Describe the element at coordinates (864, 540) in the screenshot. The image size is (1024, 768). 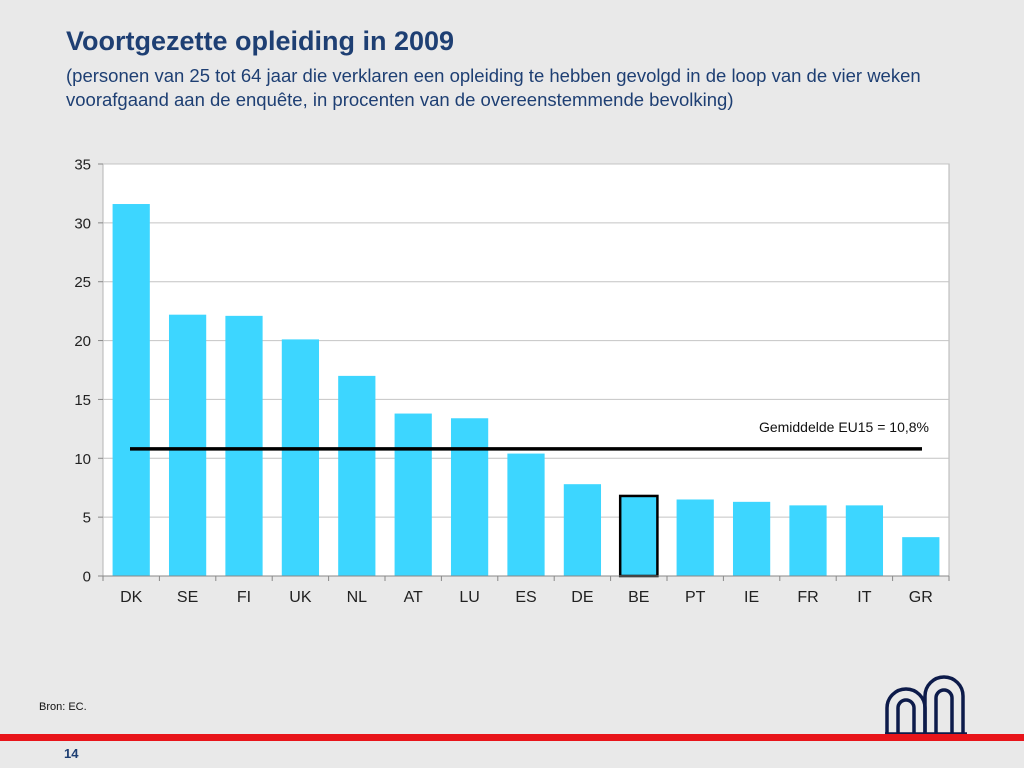
I see `bar-it` at that location.